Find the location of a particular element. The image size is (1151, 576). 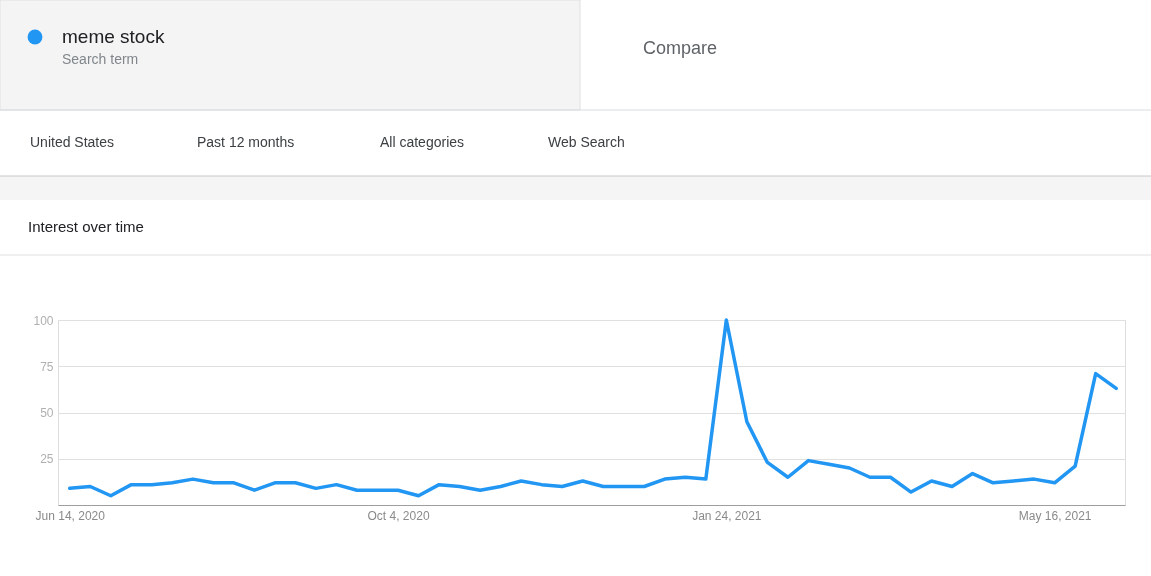

x-tick-label: May 16, 2021 is located at coordinates (1055, 515).